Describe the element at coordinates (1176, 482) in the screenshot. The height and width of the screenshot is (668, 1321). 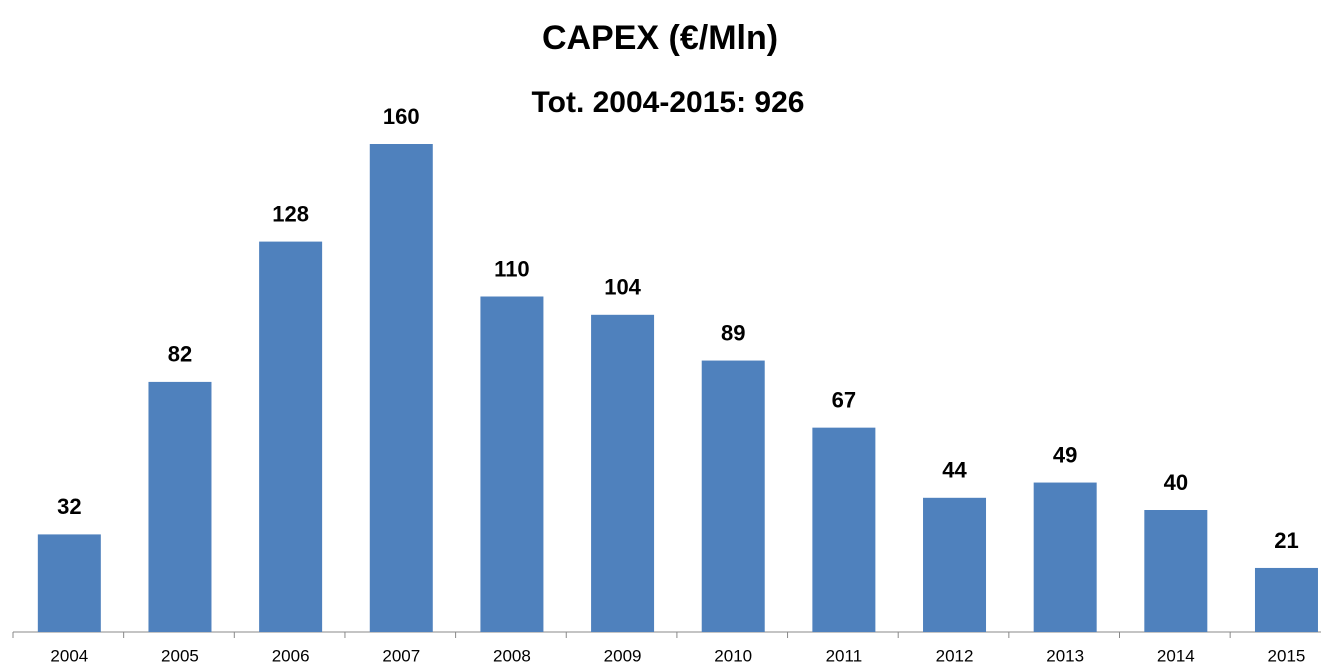
I see `value-label: 40` at that location.